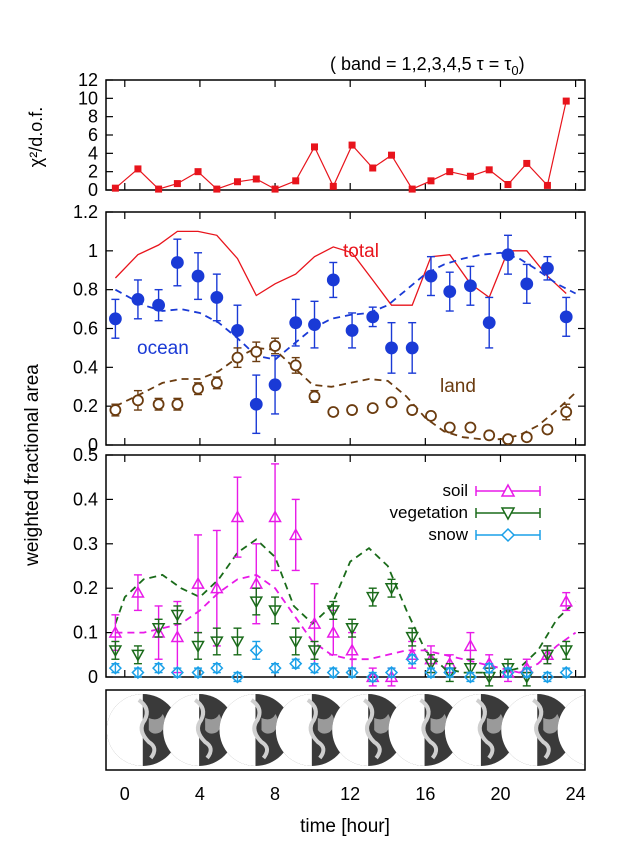 Image resolution: width=638 pixels, height=850 pixels. Describe the element at coordinates (448, 534) in the screenshot. I see `legend-label-snow: snow` at that location.